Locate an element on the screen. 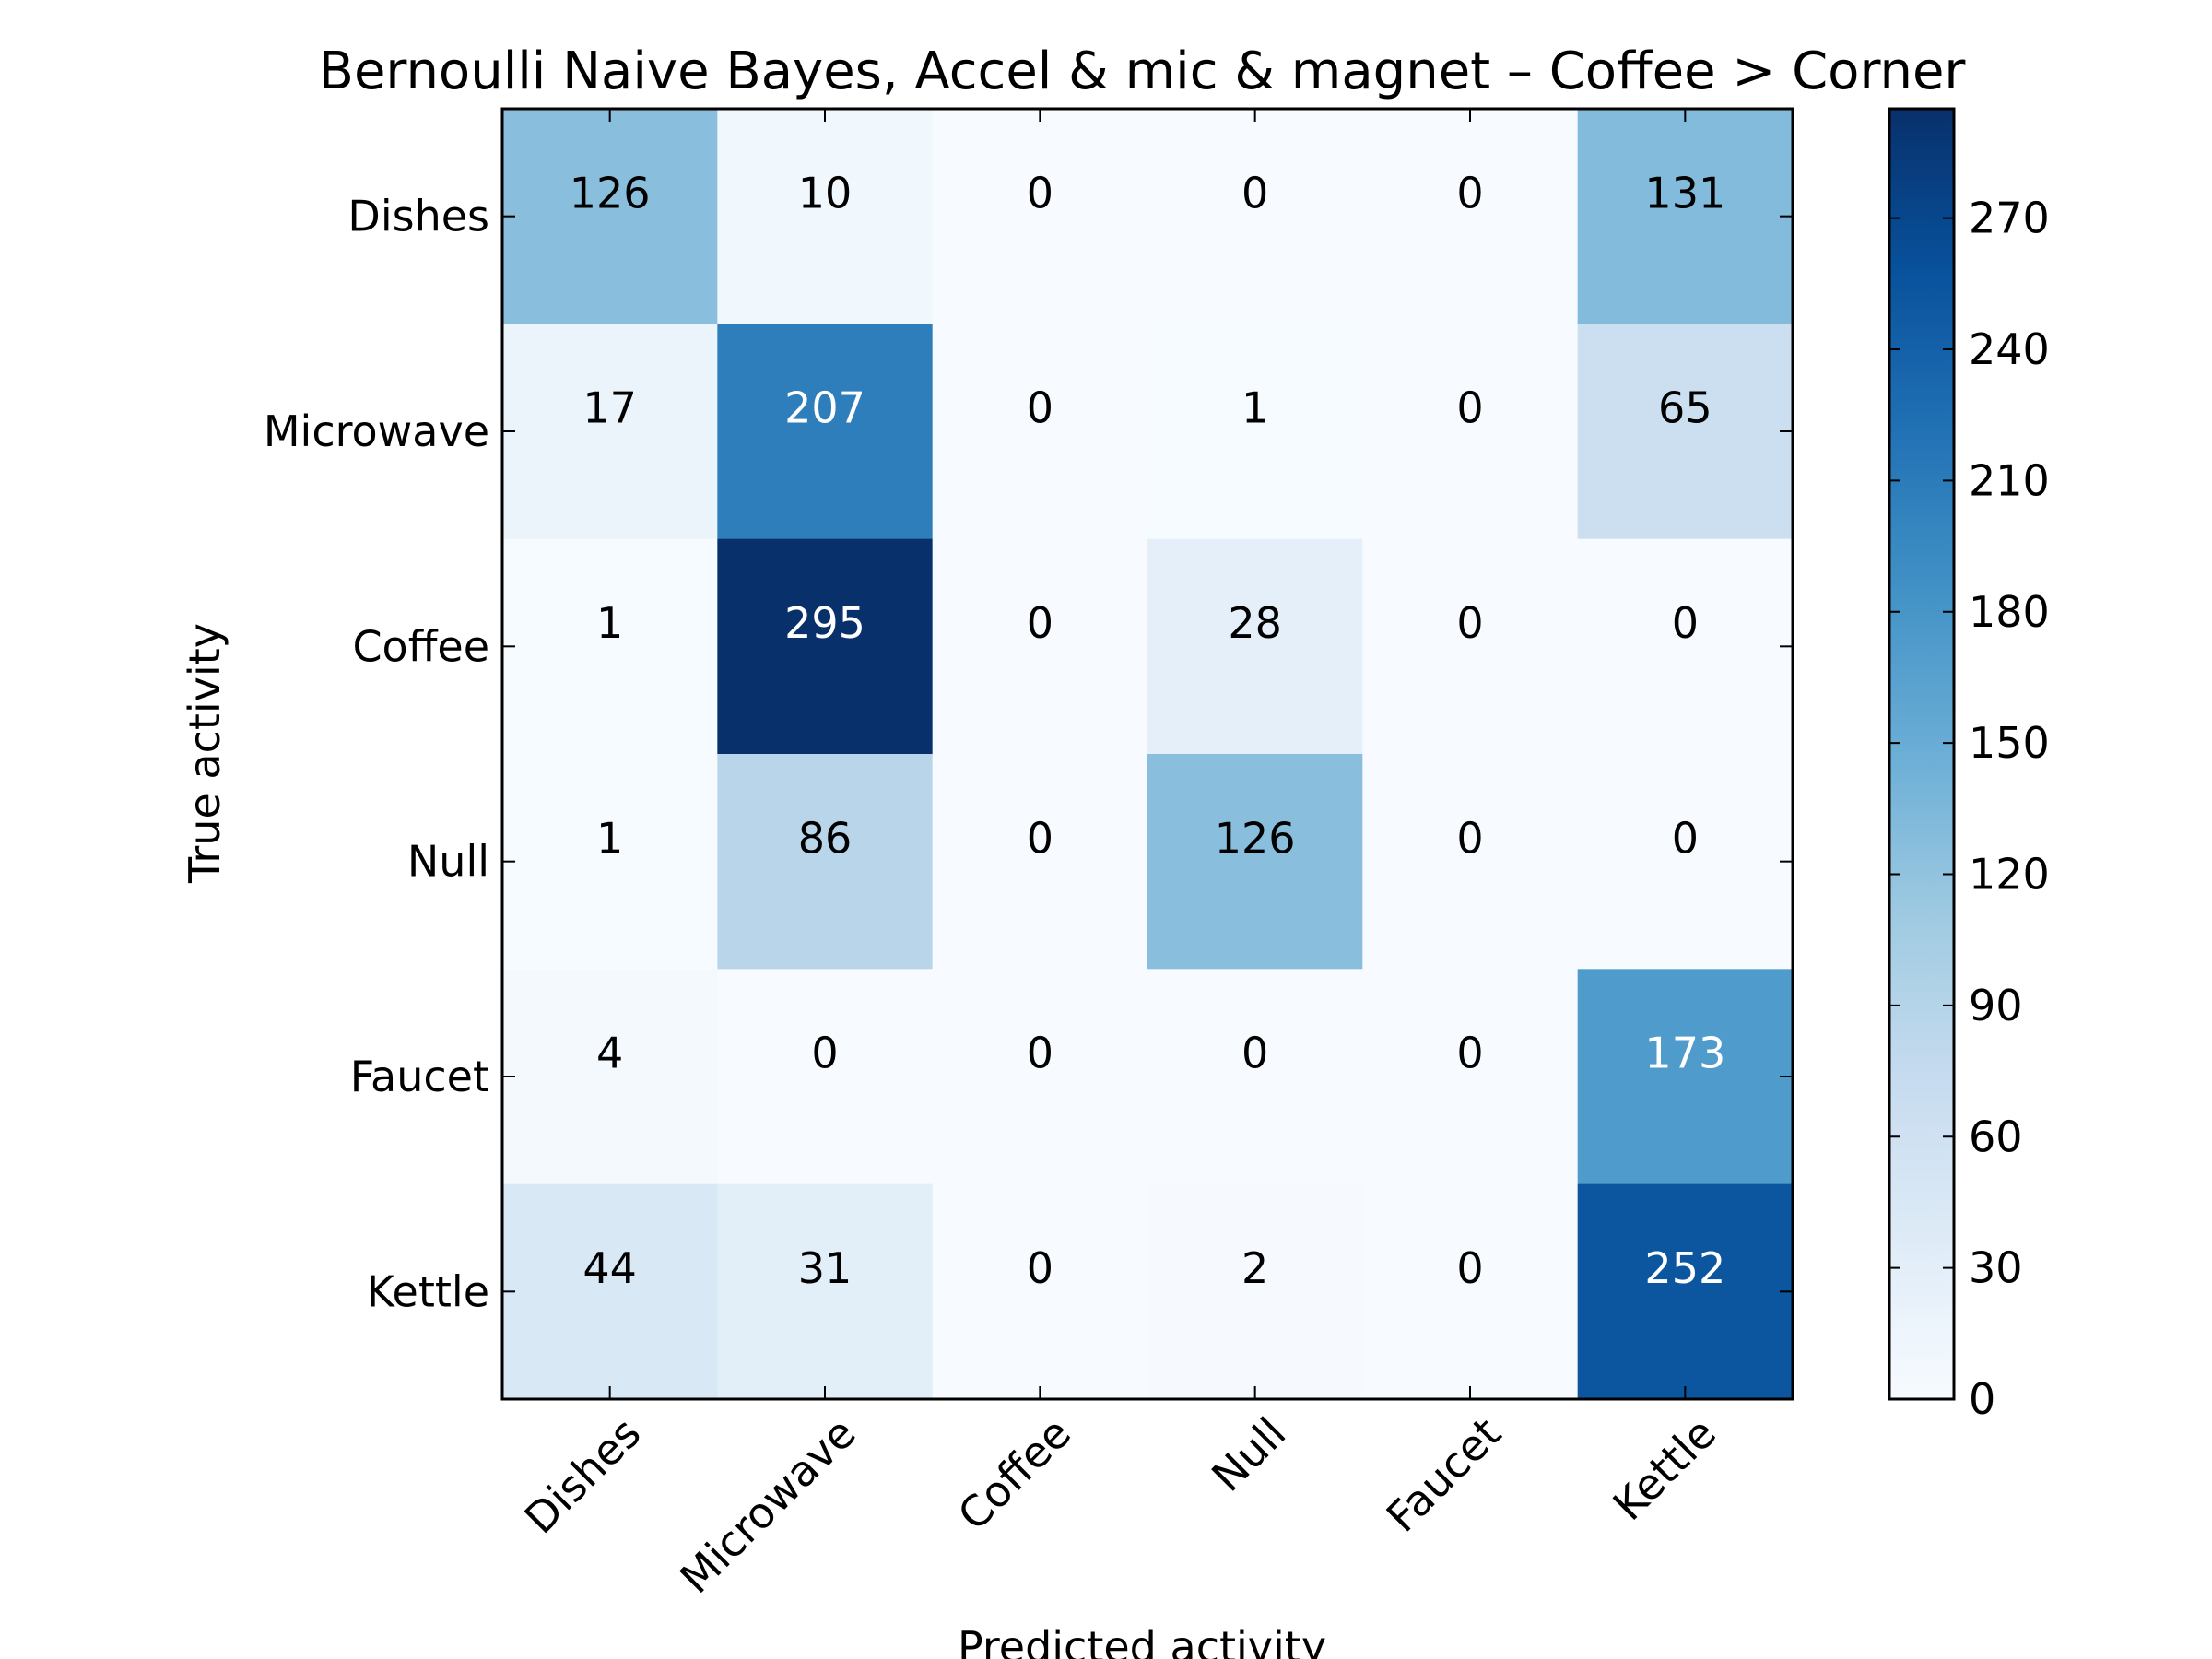 The image size is (2212, 1659). y-tick-labels: Dishes Microwave Coffee Null Faucet Kettle is located at coordinates (376, 754).